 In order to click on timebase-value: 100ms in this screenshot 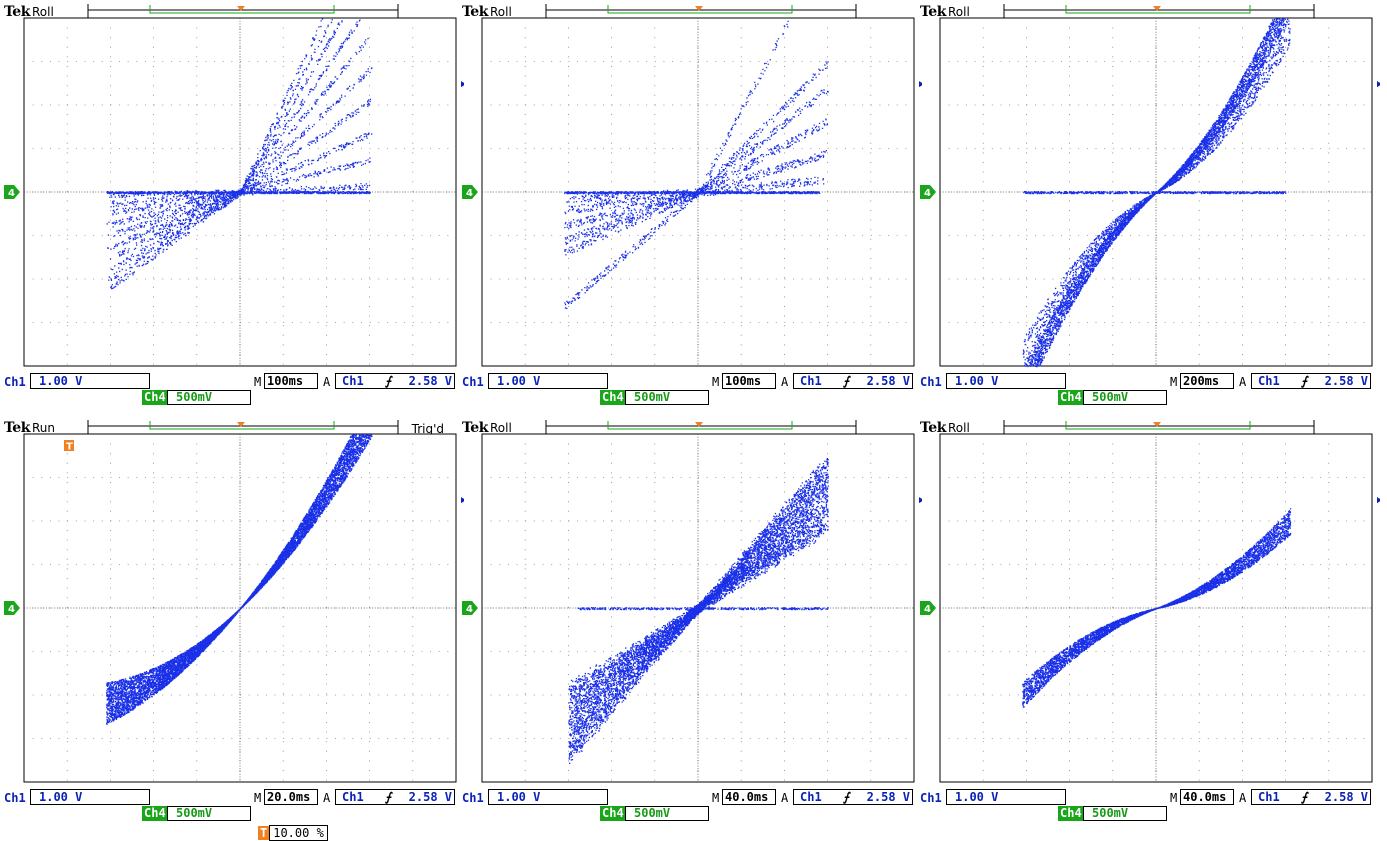, I will do `click(749, 381)`.